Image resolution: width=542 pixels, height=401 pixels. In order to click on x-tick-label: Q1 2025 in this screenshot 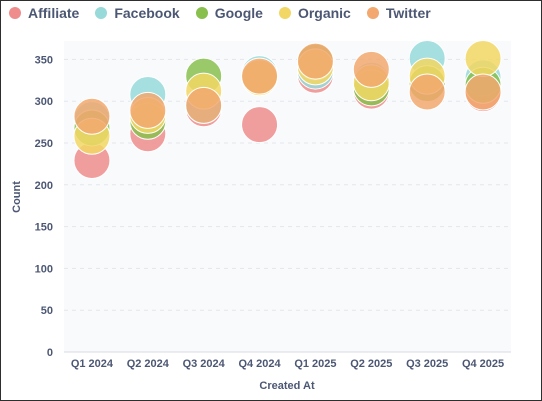, I will do `click(315, 364)`.